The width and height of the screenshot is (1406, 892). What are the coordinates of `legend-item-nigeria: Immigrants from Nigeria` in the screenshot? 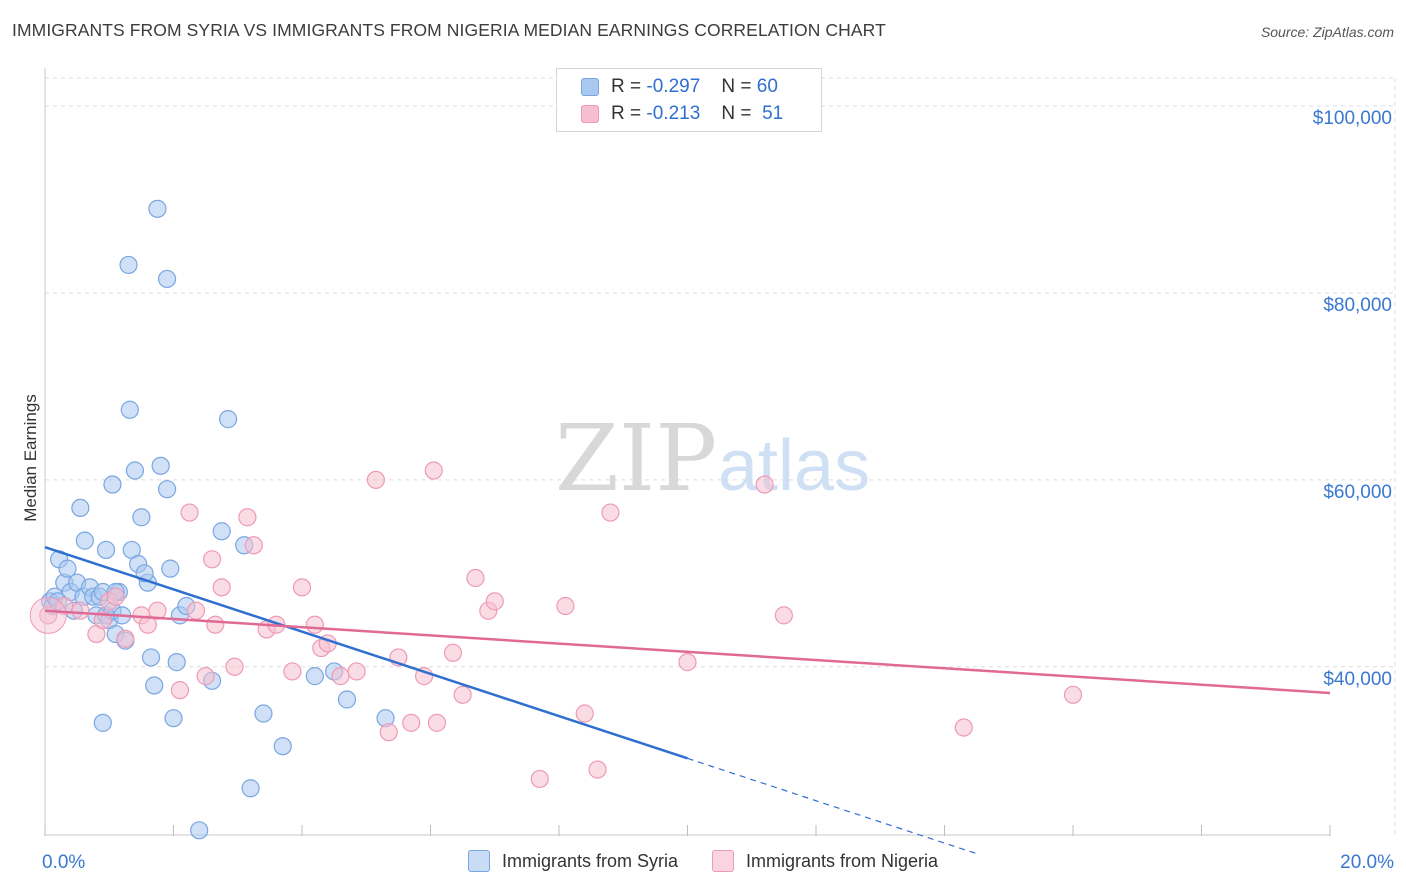 It's located at (824, 861).